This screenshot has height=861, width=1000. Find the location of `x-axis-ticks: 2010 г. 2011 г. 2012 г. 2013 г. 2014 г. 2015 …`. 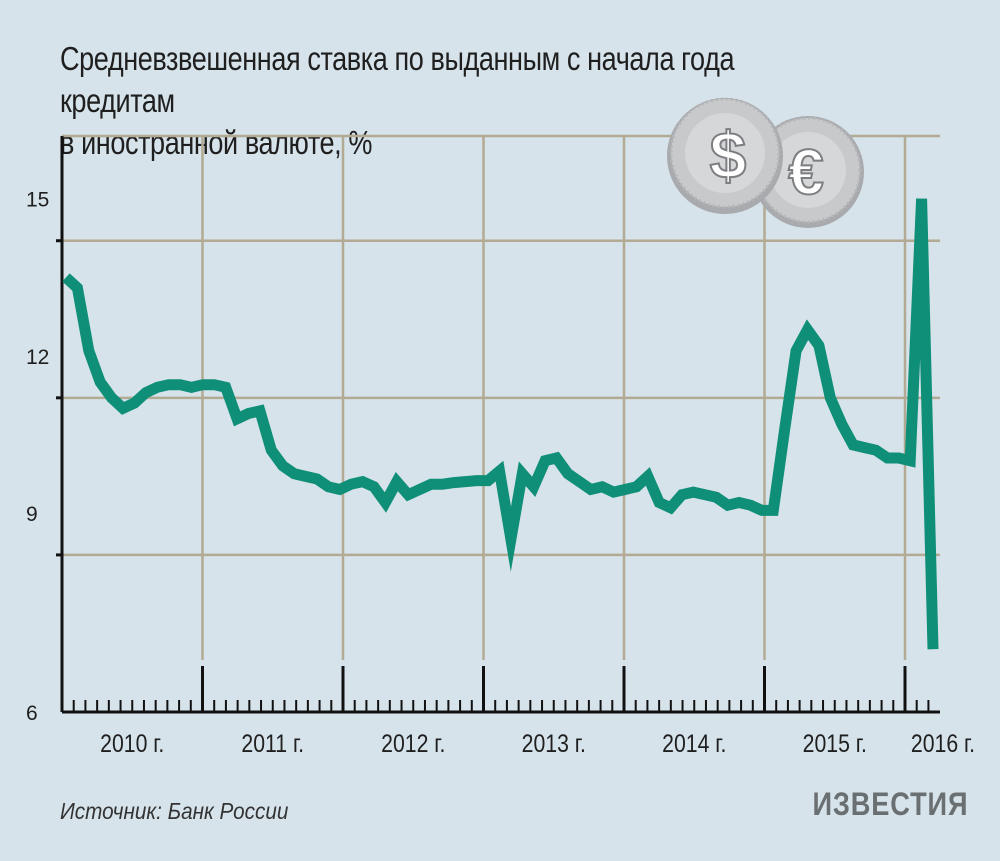

x-axis-ticks: 2010 г. 2011 г. 2012 г. 2013 г. 2014 г. 2015 … is located at coordinates (537, 743).